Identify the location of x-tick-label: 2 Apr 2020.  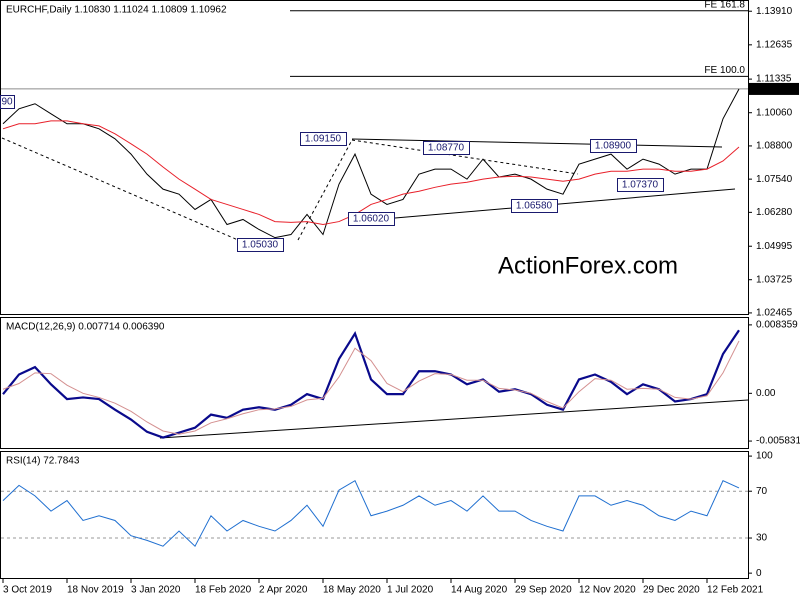
(283, 590).